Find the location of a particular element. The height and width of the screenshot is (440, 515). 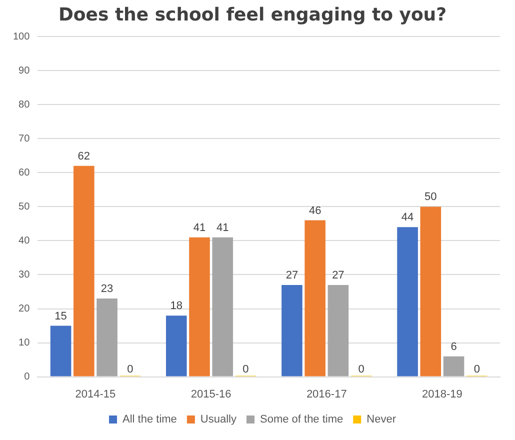

legend-label: All the time is located at coordinates (149, 420).